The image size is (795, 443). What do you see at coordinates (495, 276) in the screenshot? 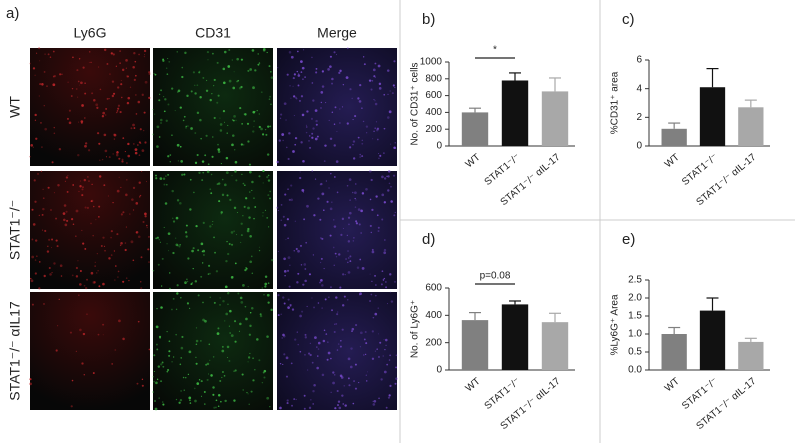
I see `significance-label: p=0.08` at bounding box center [495, 276].